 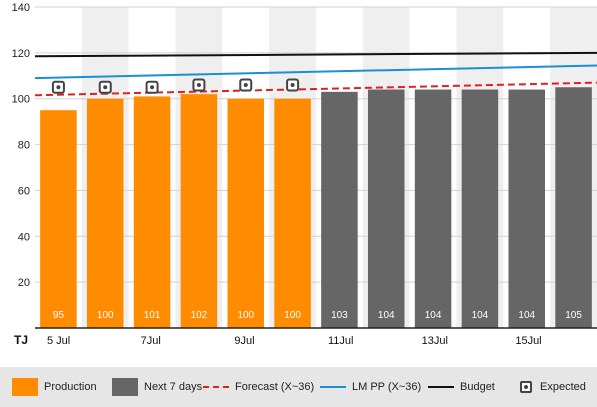 I want to click on legend-item-forecast: Forecast (X~36), so click(x=258, y=387).